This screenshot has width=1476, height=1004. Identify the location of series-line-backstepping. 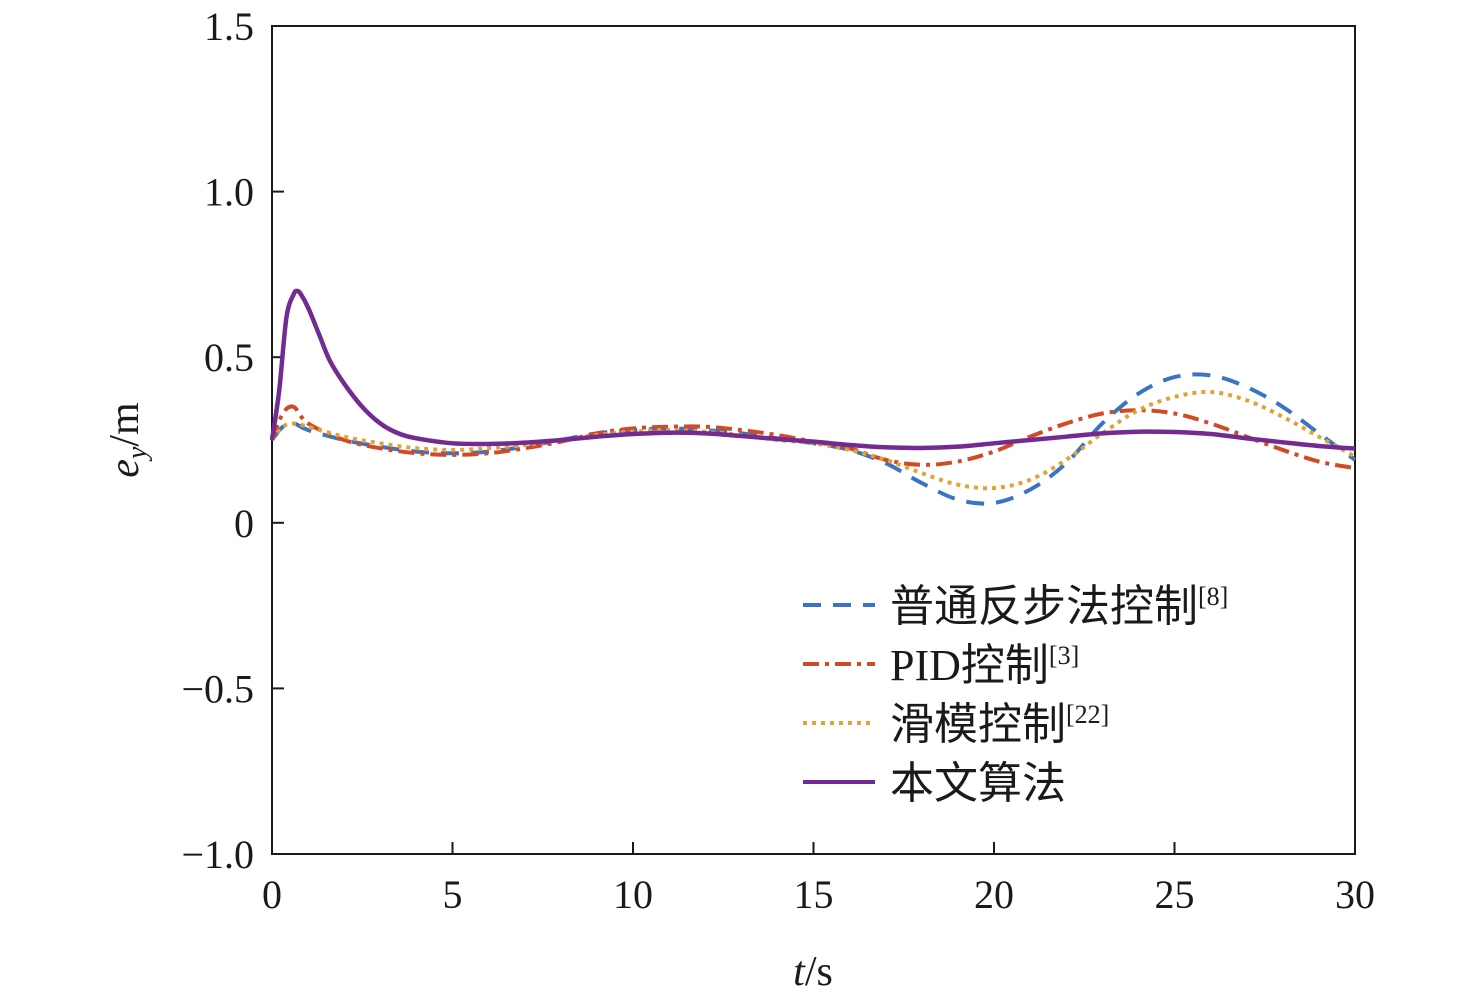
(813, 439).